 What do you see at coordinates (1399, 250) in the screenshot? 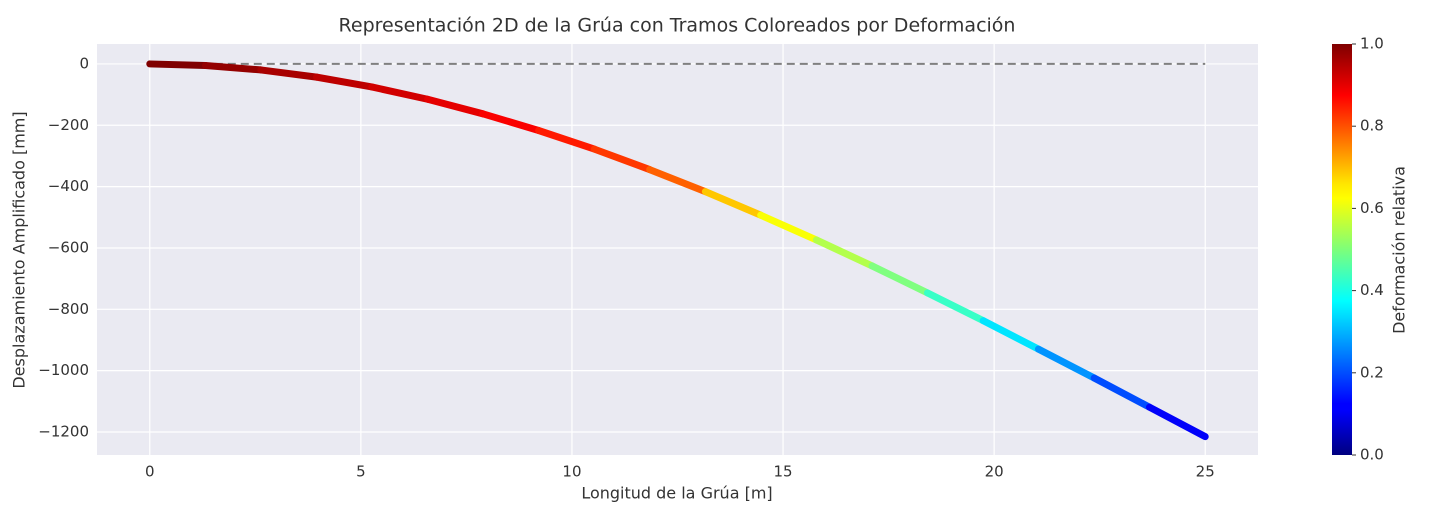
I see `colorbar-label: Deformación relativa` at bounding box center [1399, 250].